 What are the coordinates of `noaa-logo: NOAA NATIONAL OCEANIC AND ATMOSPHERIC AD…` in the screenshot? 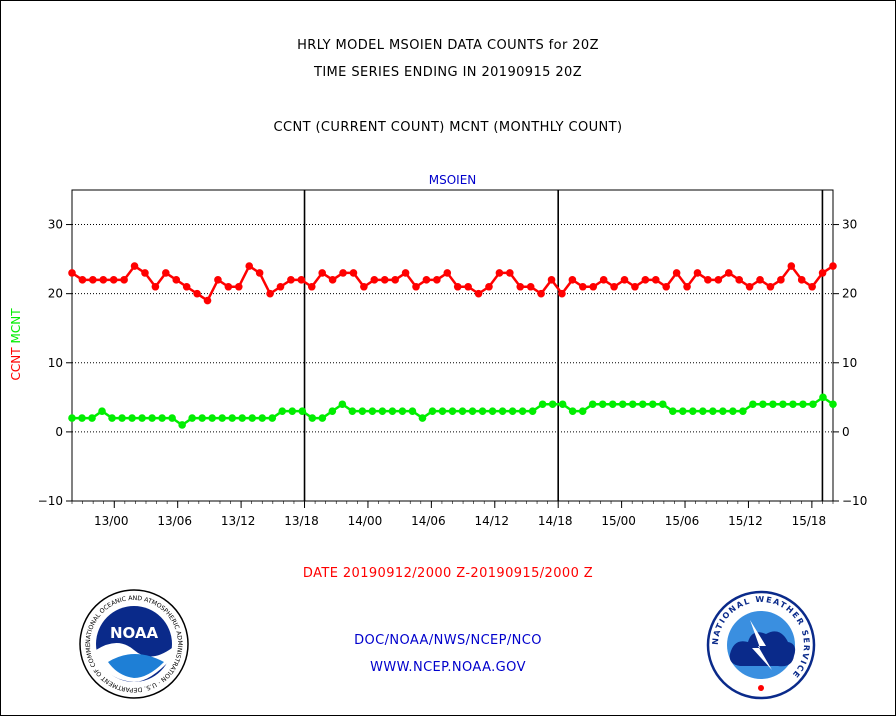 It's located at (133, 643).